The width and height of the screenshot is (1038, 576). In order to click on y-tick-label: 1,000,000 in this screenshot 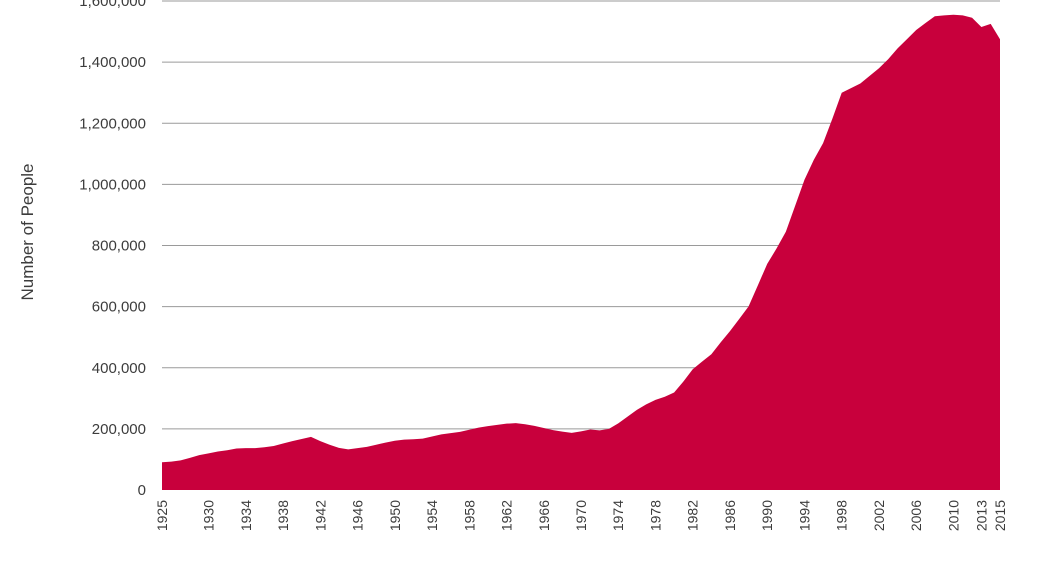, I will do `click(112, 184)`.